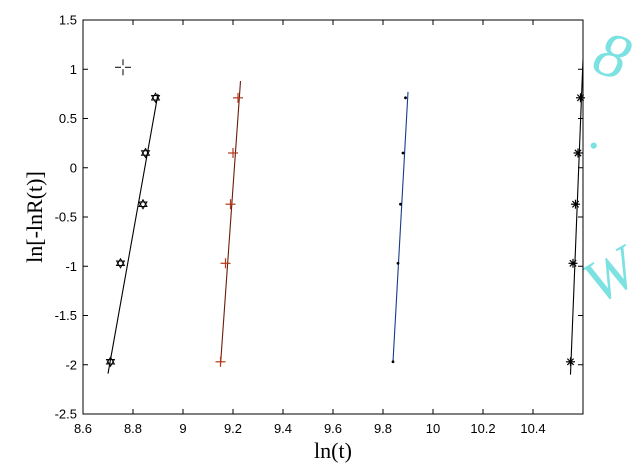 The image size is (637, 471). What do you see at coordinates (182, 428) in the screenshot?
I see `x-tick-label: 9` at bounding box center [182, 428].